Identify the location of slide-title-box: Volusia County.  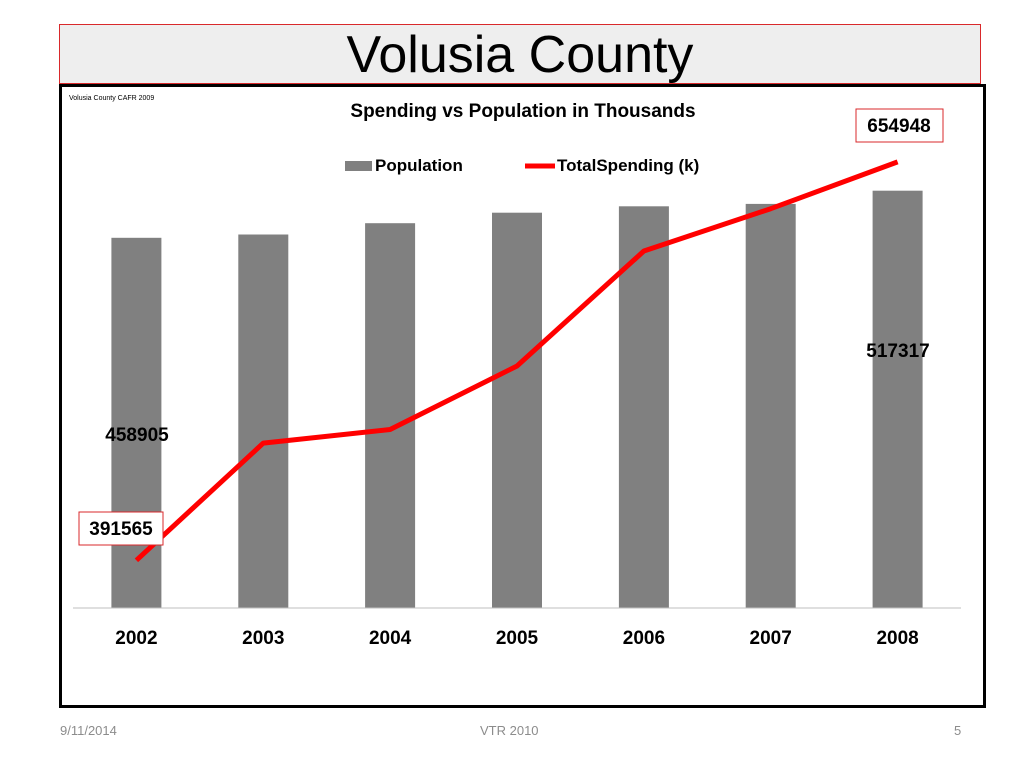
(520, 54).